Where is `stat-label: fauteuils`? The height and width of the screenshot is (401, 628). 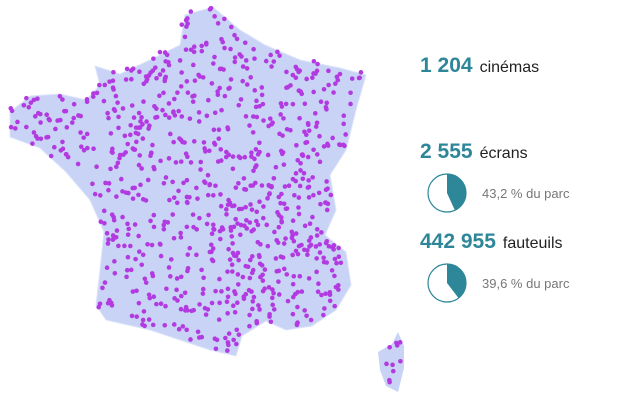
stat-label: fauteuils is located at coordinates (533, 243).